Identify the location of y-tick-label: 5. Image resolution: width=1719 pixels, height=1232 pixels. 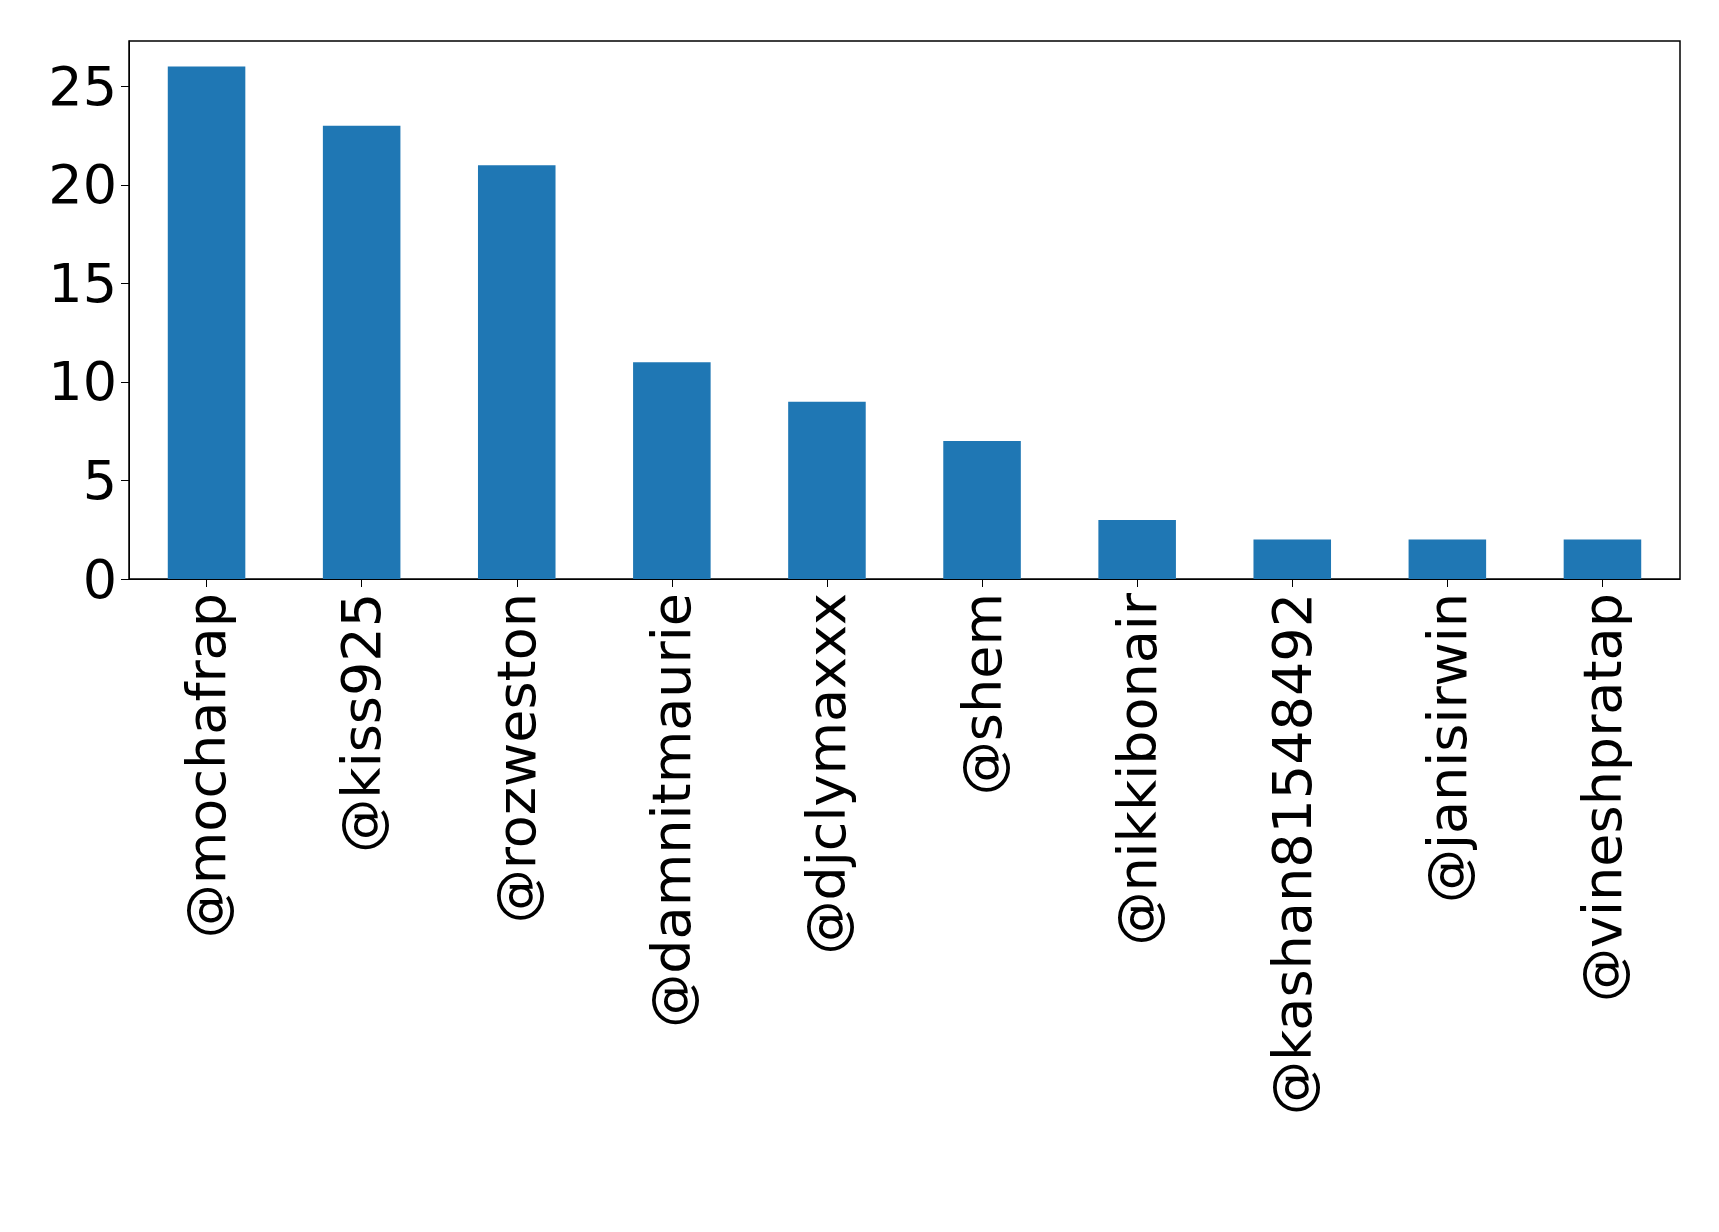
(99, 480).